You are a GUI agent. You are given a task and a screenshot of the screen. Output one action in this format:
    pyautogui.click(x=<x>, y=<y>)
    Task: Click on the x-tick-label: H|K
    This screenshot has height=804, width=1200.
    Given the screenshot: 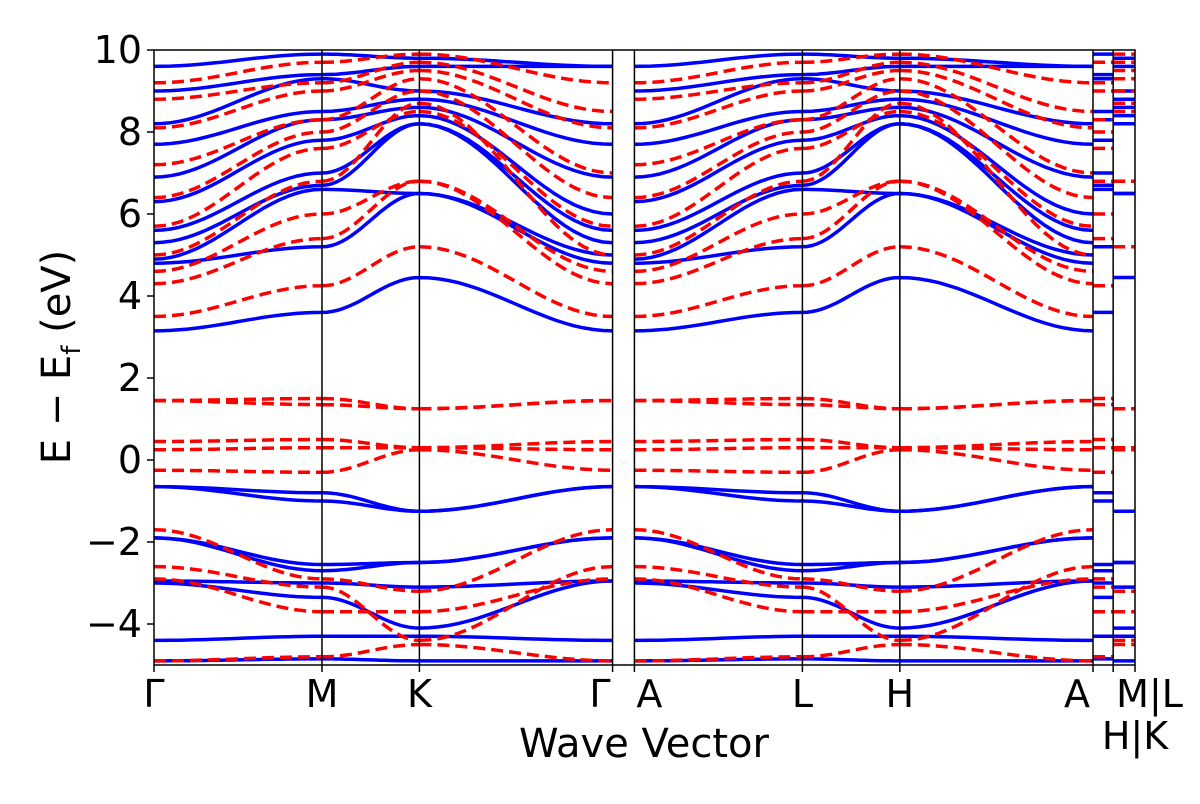 What is the action you would take?
    pyautogui.click(x=1135, y=736)
    